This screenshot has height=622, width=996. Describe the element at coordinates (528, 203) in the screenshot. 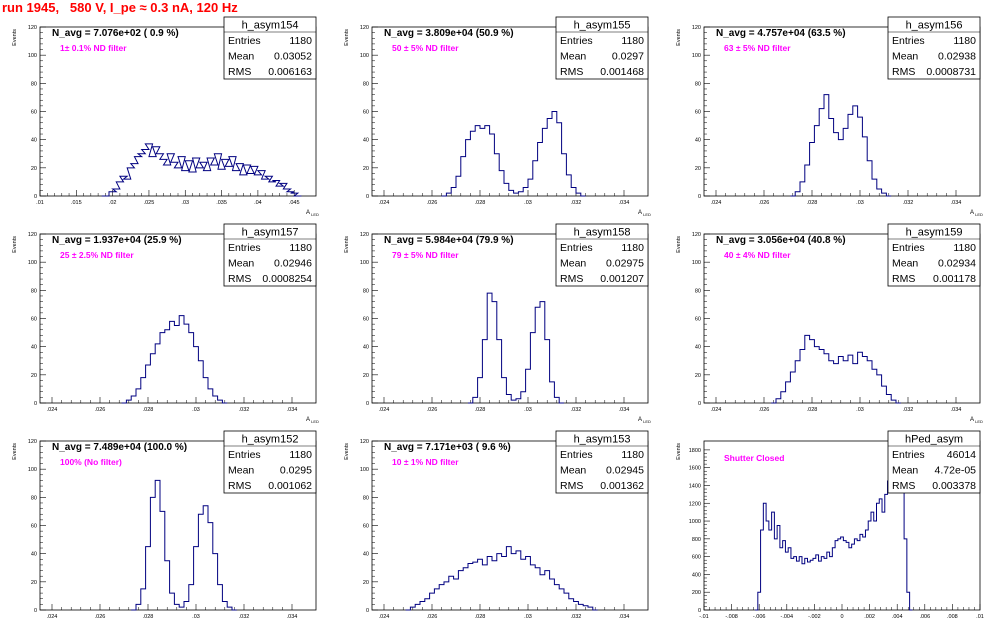

I see `x-tick-label: .03` at that location.